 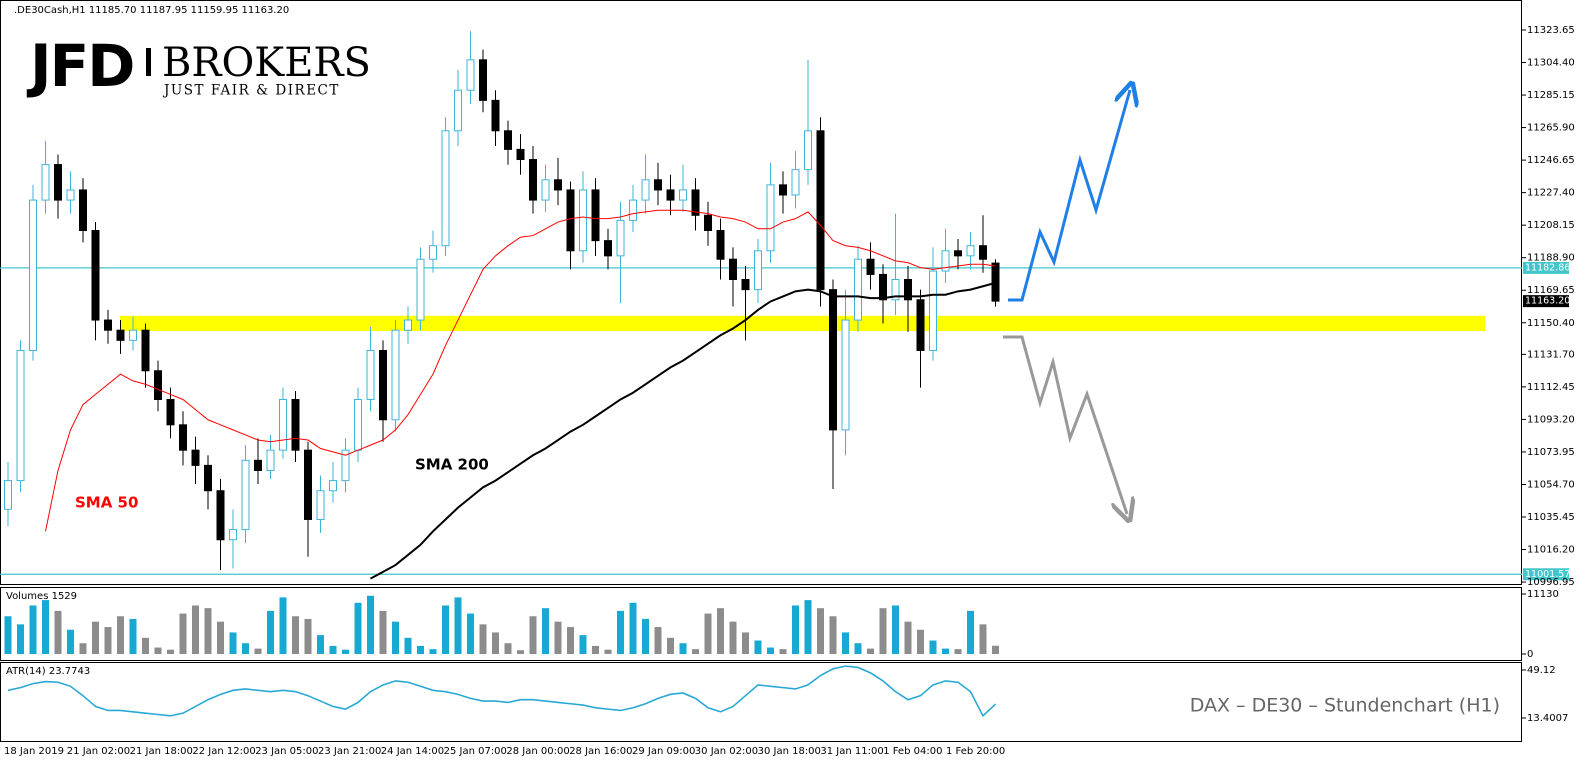 What do you see at coordinates (663, 751) in the screenshot?
I see `x-tick-label: 29 Jan 09:00` at bounding box center [663, 751].